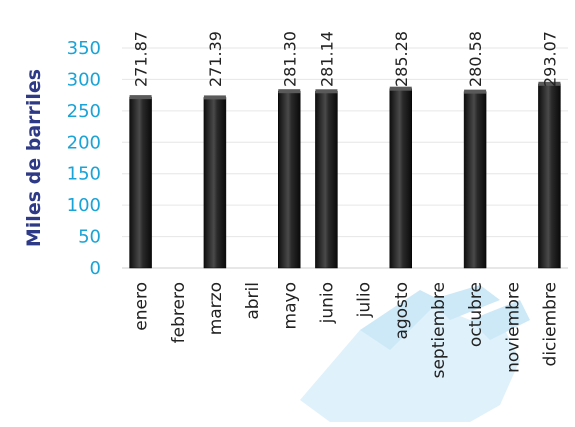 This screenshot has width=575, height=427. Describe the element at coordinates (513, 327) in the screenshot. I see `x-tick-label: noviembre` at that location.